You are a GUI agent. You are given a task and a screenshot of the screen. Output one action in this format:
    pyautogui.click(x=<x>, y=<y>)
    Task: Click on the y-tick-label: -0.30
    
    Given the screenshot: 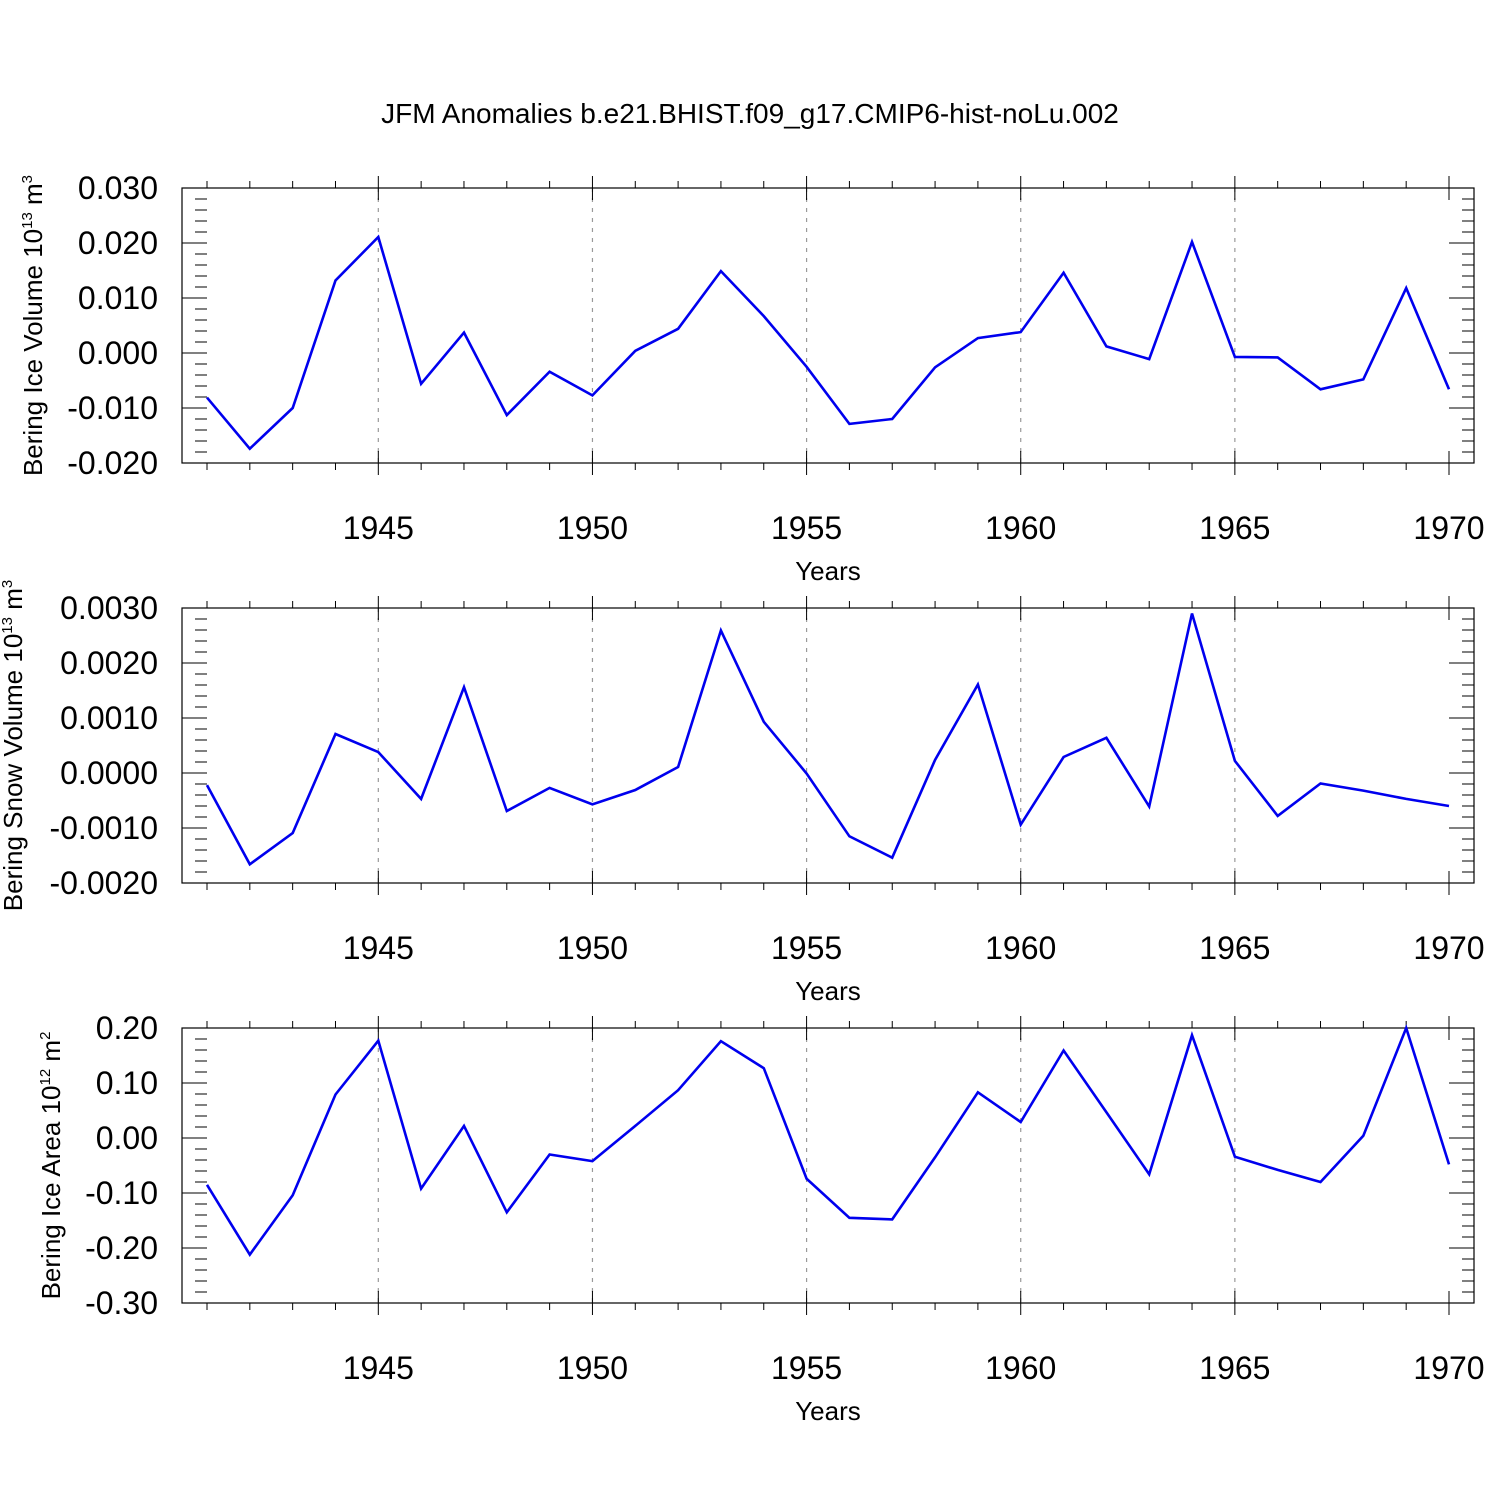 What is the action you would take?
    pyautogui.click(x=121, y=1303)
    